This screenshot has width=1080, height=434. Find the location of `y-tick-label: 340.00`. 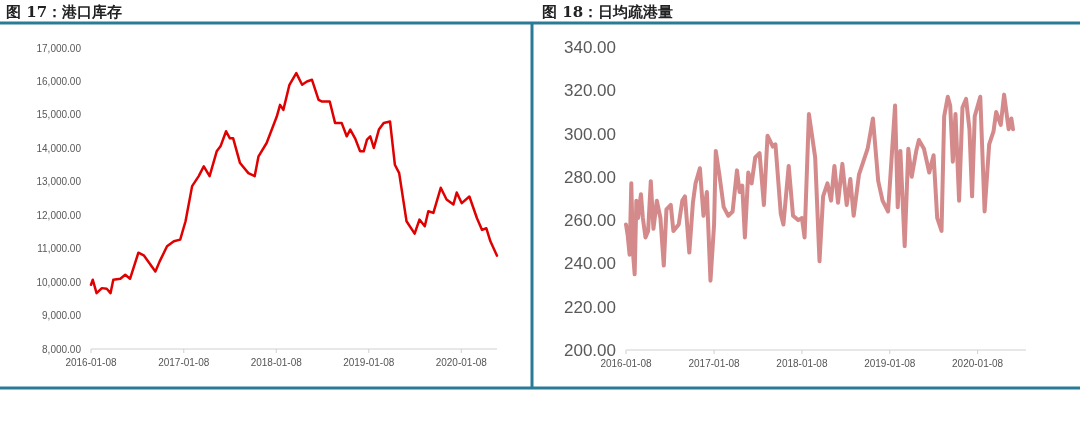

y-tick-label: 340.00 is located at coordinates (590, 47).